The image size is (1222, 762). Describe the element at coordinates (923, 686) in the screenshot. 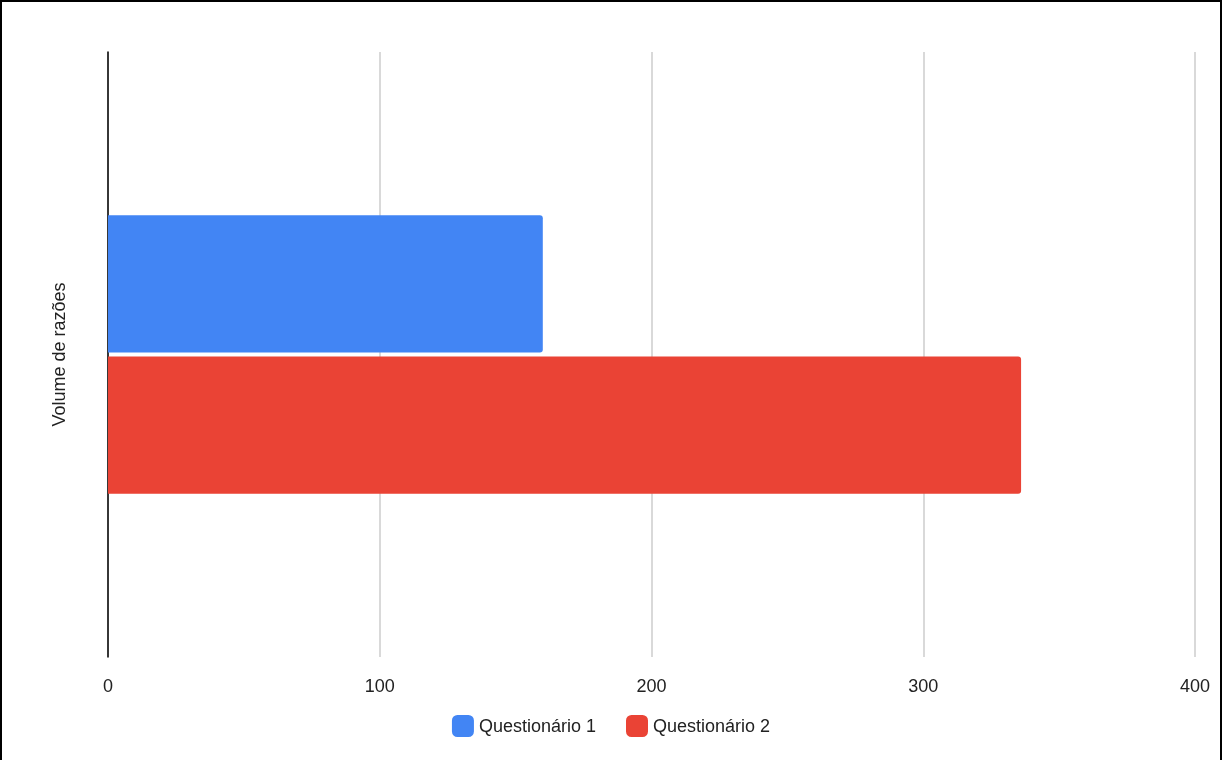

I see `x-tick-label: 300` at that location.